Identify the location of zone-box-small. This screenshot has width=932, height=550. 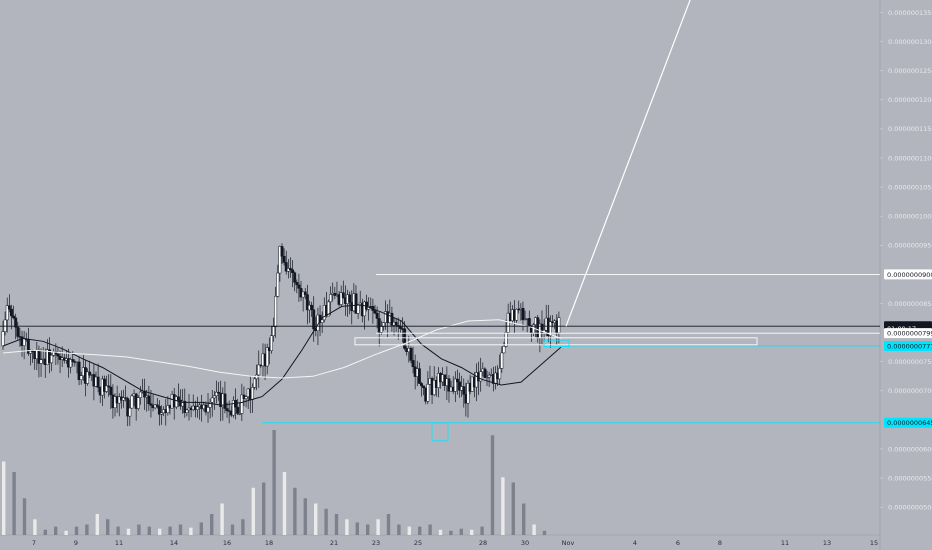
(556, 343).